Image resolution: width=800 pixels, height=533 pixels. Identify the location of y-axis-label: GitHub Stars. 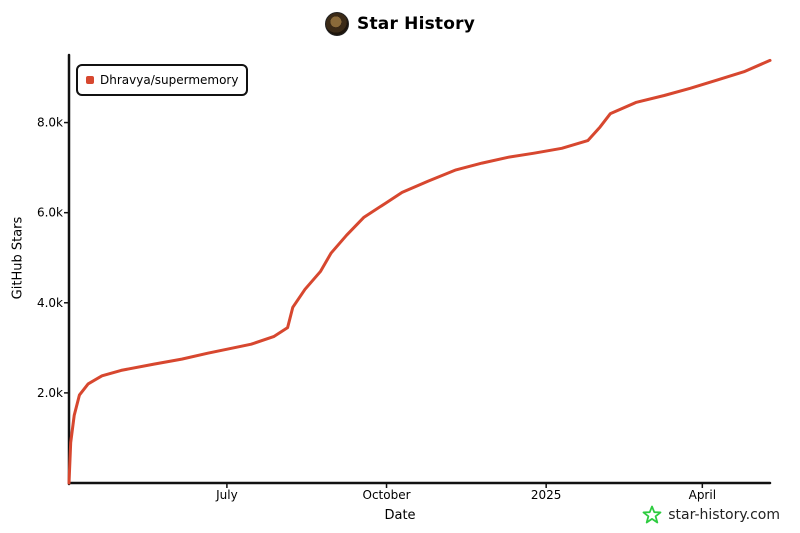
(18, 258).